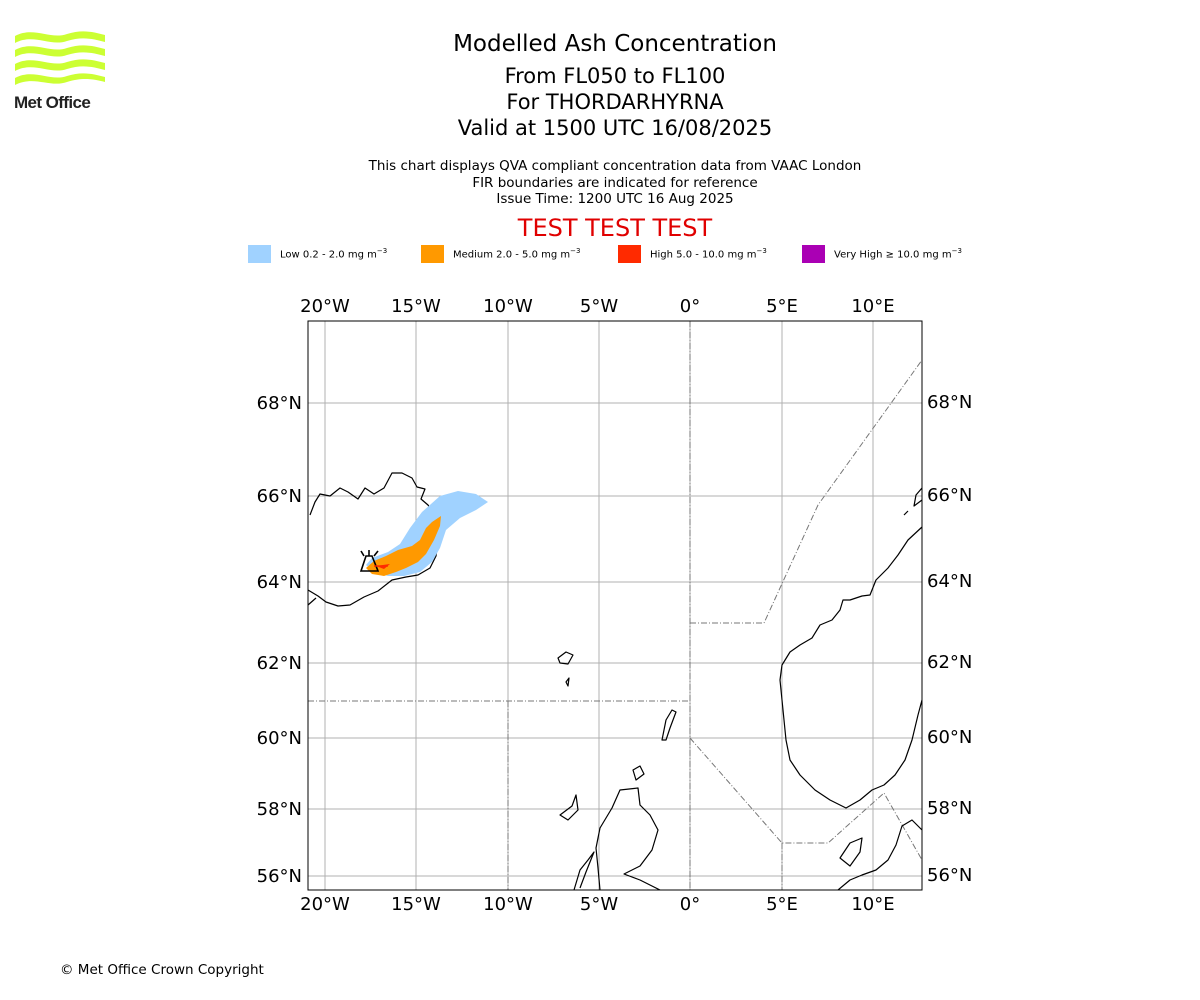 This screenshot has height=1000, width=1200. I want to click on lat-label-left-58n: 58°N, so click(279, 809).